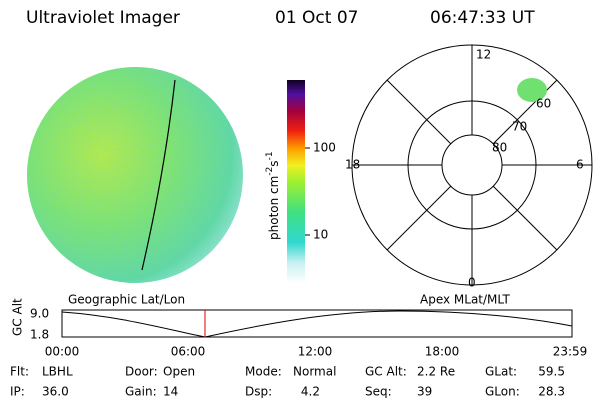  What do you see at coordinates (352, 165) in the screenshot?
I see `hour-label: 18` at bounding box center [352, 165].